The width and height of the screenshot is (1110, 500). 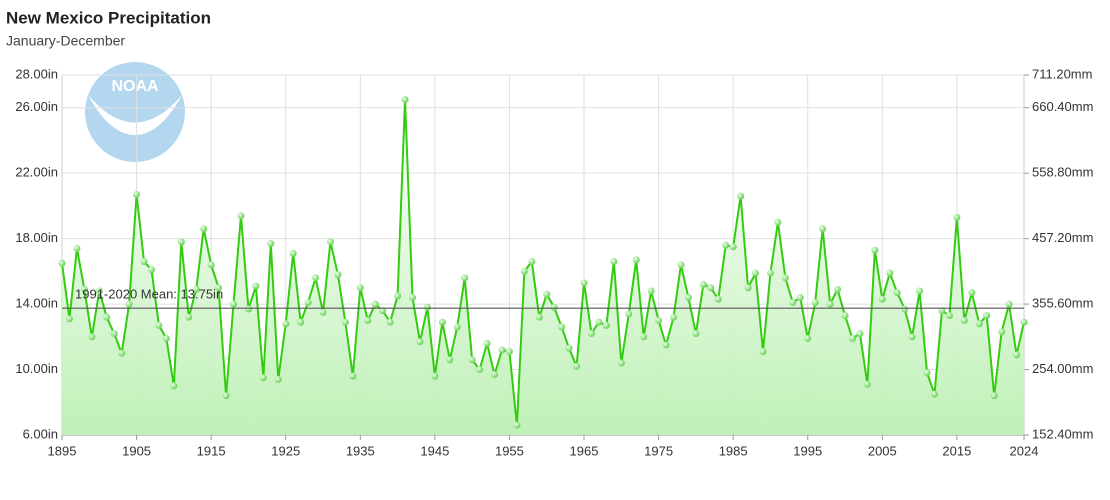 I want to click on x-tick-label: 2005, so click(x=882, y=450).